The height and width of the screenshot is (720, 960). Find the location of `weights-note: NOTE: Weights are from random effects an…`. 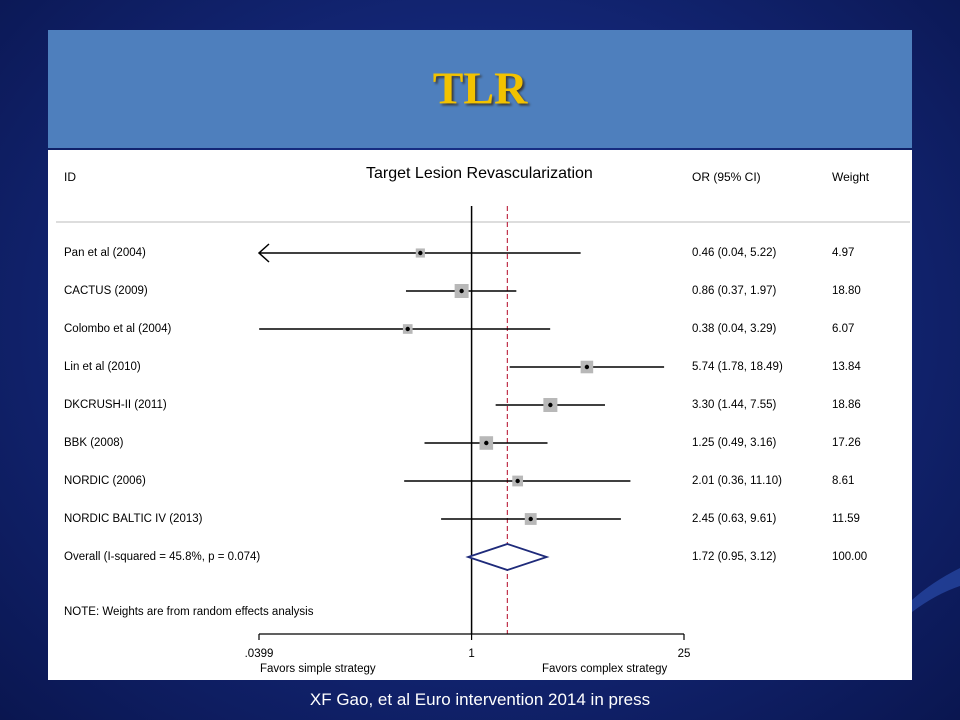

weights-note: NOTE: Weights are from random effects an… is located at coordinates (189, 612).